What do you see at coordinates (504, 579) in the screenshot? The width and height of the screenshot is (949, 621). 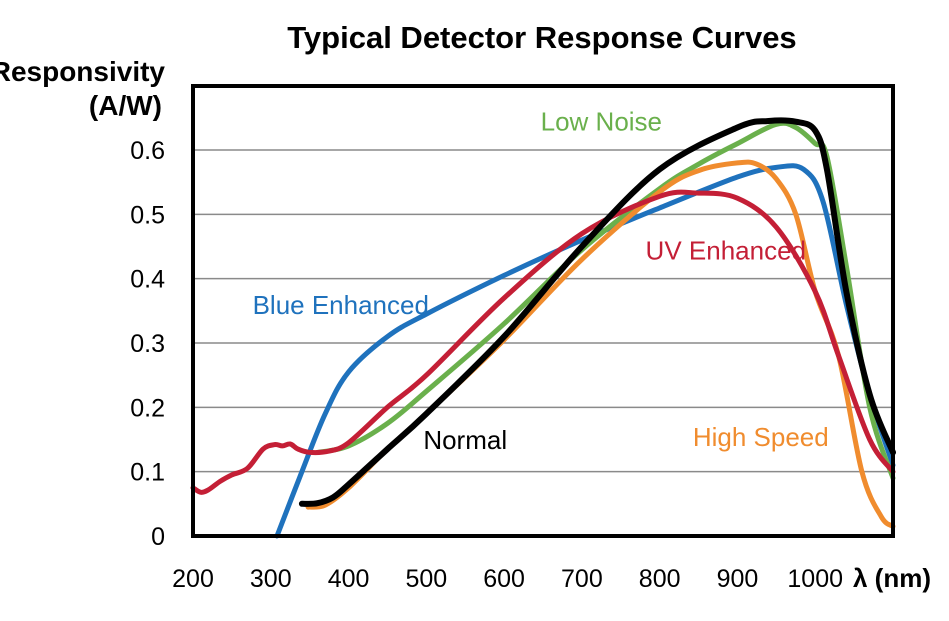 I see `x-tick-label: 600` at bounding box center [504, 579].